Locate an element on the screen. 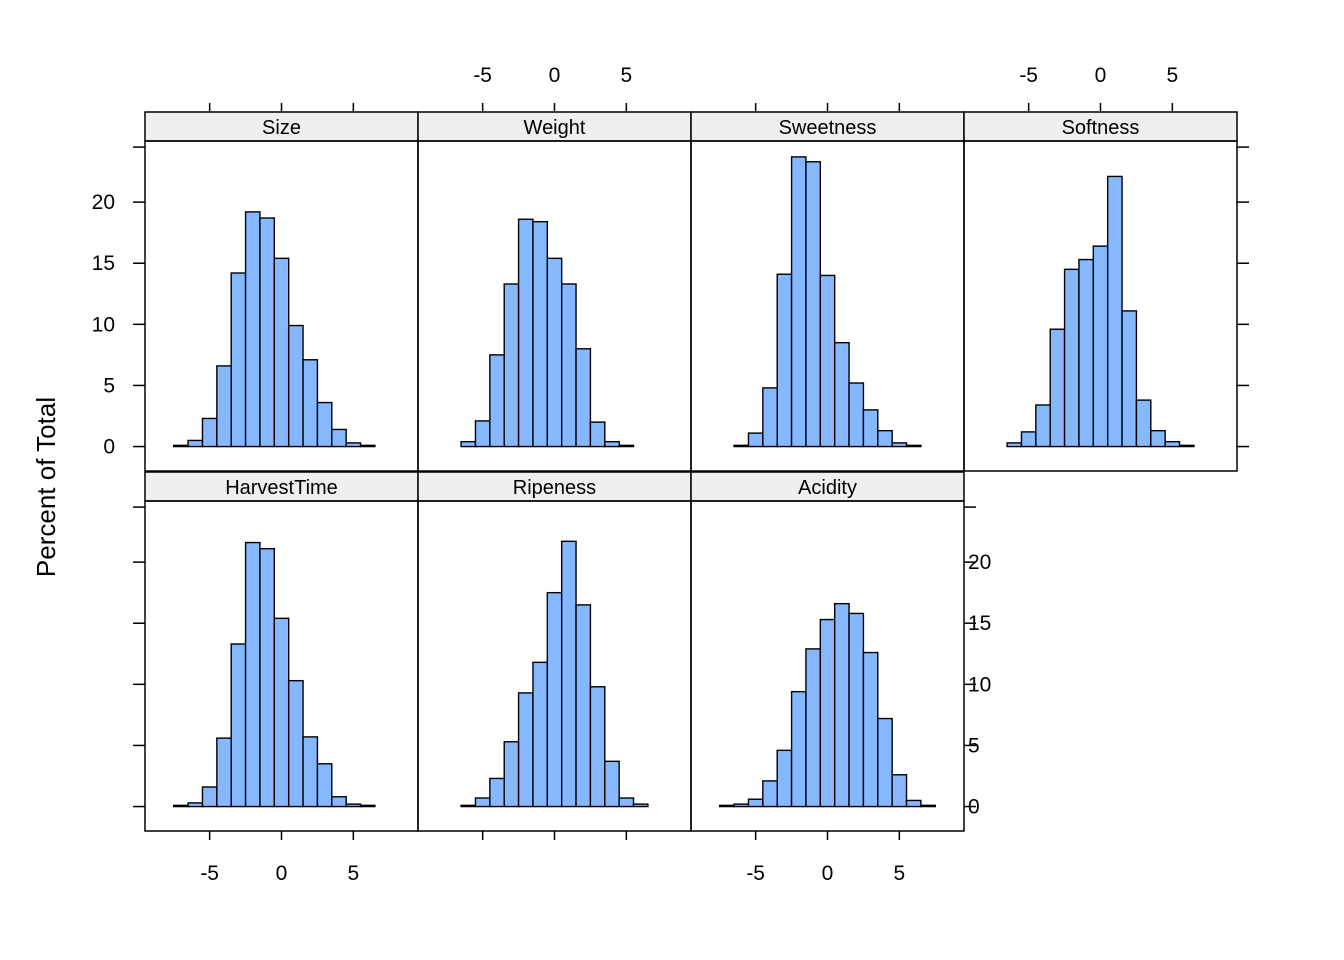 The height and width of the screenshot is (960, 1344). y-tick-label-right-3: 15 is located at coordinates (979, 623).